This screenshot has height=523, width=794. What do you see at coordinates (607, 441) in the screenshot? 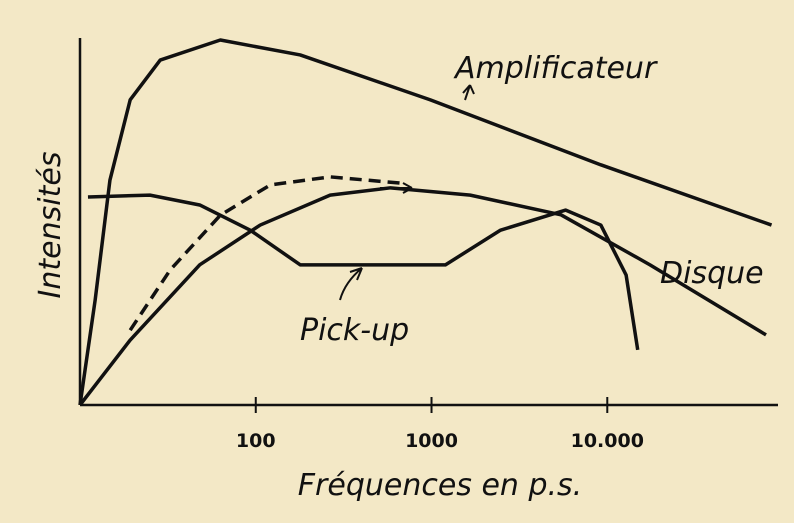
I see `x-tick-label: 10.000` at bounding box center [607, 441].